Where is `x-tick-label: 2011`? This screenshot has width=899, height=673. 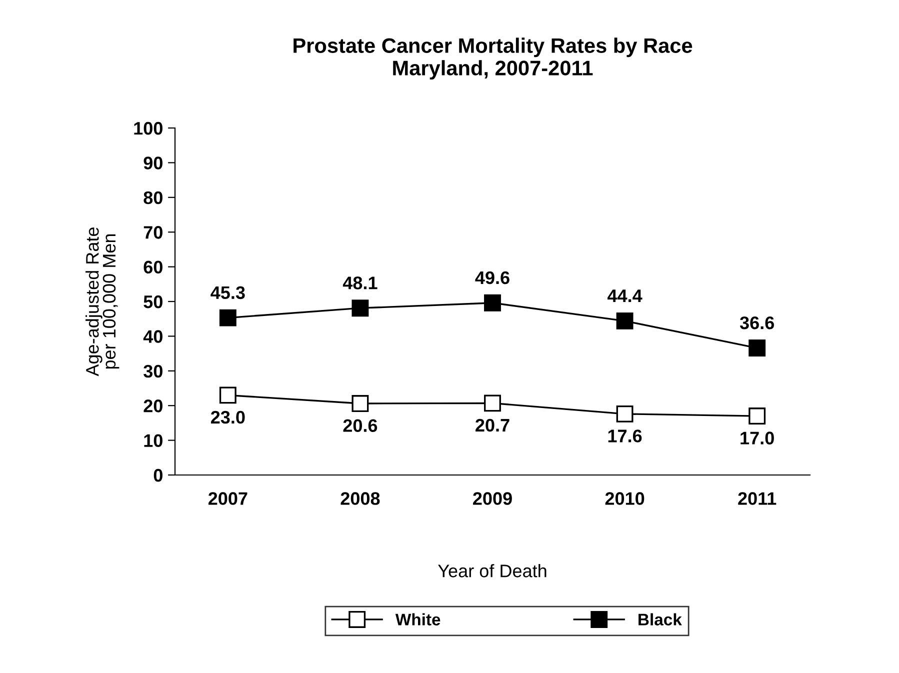 x-tick-label: 2011 is located at coordinates (757, 498).